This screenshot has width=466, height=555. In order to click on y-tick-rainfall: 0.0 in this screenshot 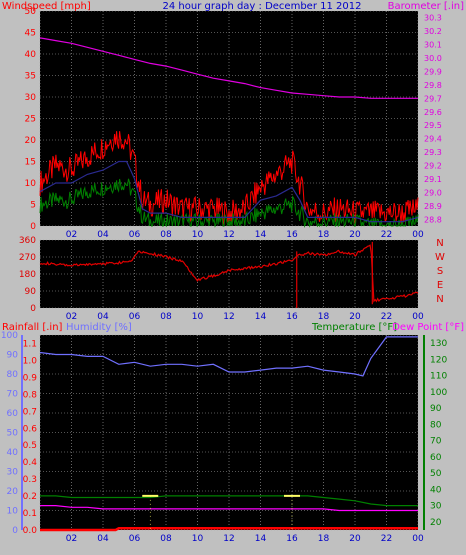, I will do `click(30, 531)`.